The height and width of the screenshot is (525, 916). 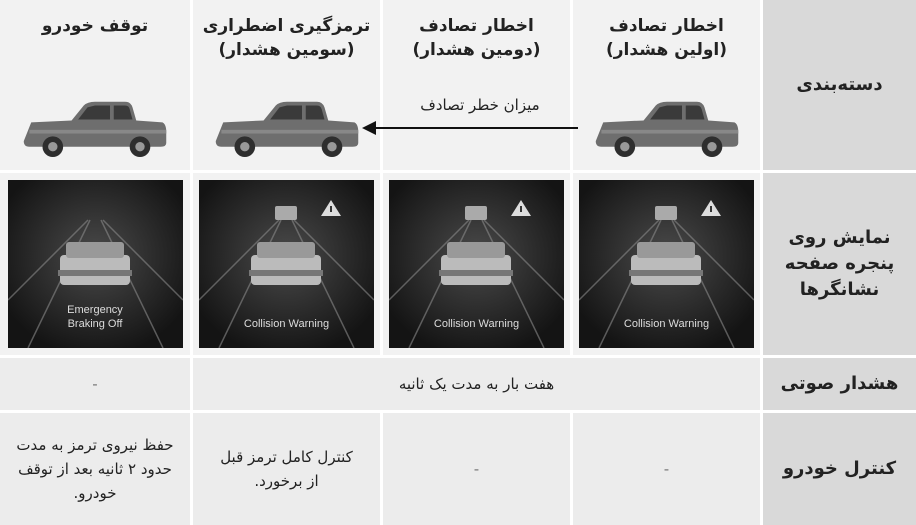 What do you see at coordinates (286, 85) in the screenshot?
I see `column-header: ترمزگیری اضطراری (سومین هشدار)` at bounding box center [286, 85].